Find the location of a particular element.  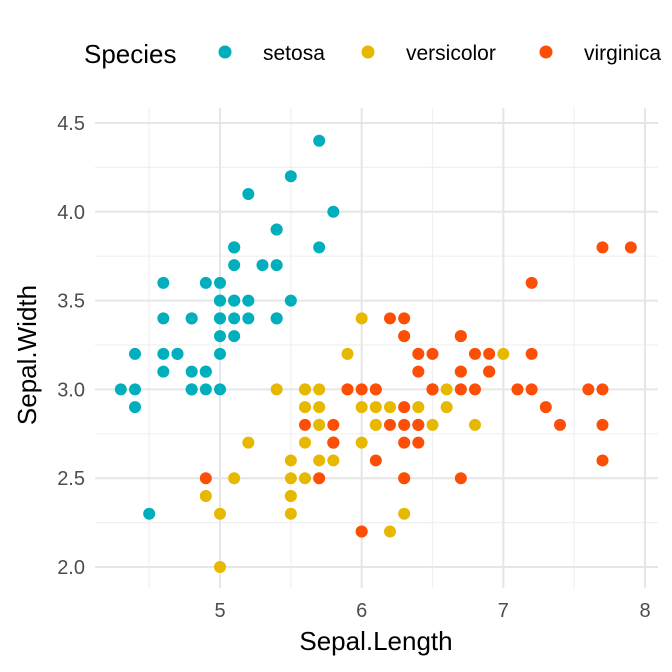

y-tick-label: 2.0 is located at coordinates (71, 568).